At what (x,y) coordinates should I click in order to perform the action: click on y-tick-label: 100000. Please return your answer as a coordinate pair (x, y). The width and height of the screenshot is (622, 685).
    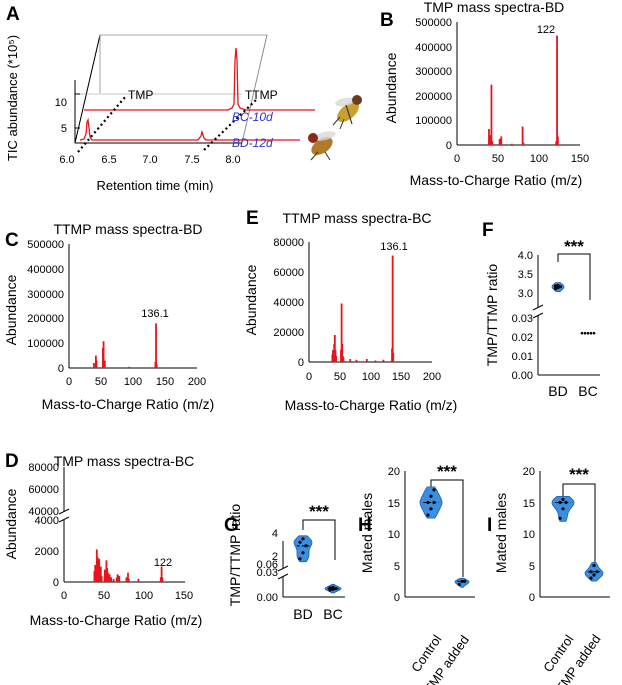
    Looking at the image, I should click on (433, 121).